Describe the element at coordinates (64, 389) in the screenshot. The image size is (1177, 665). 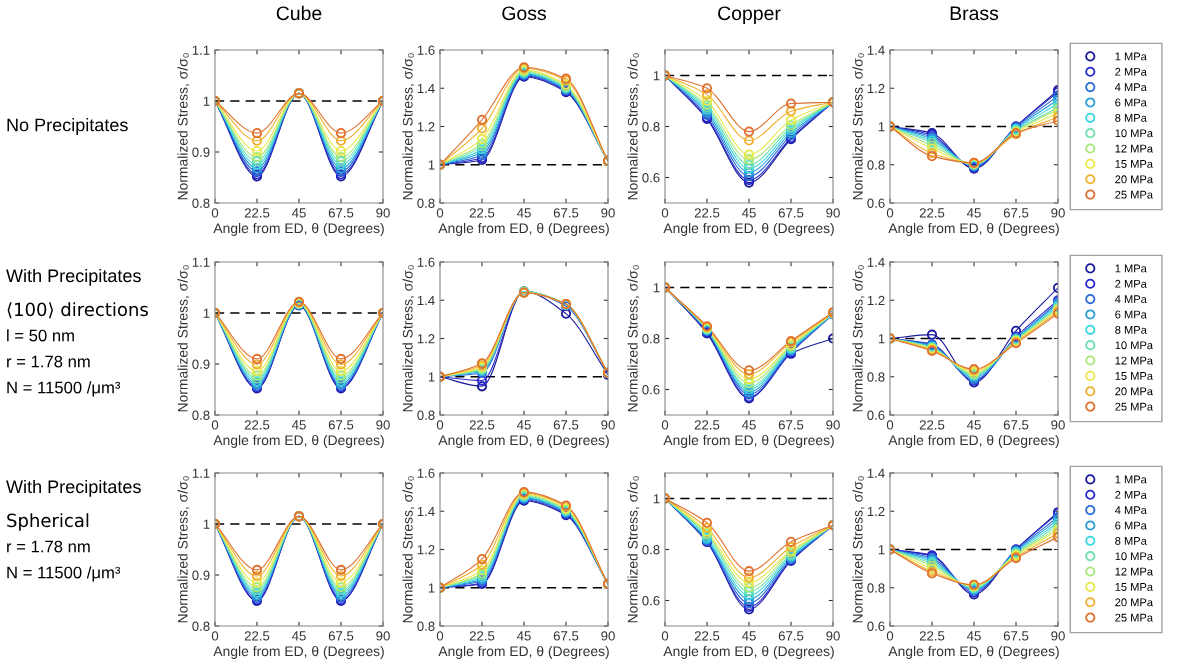
I see `text: N = 11500 /μm³` at that location.